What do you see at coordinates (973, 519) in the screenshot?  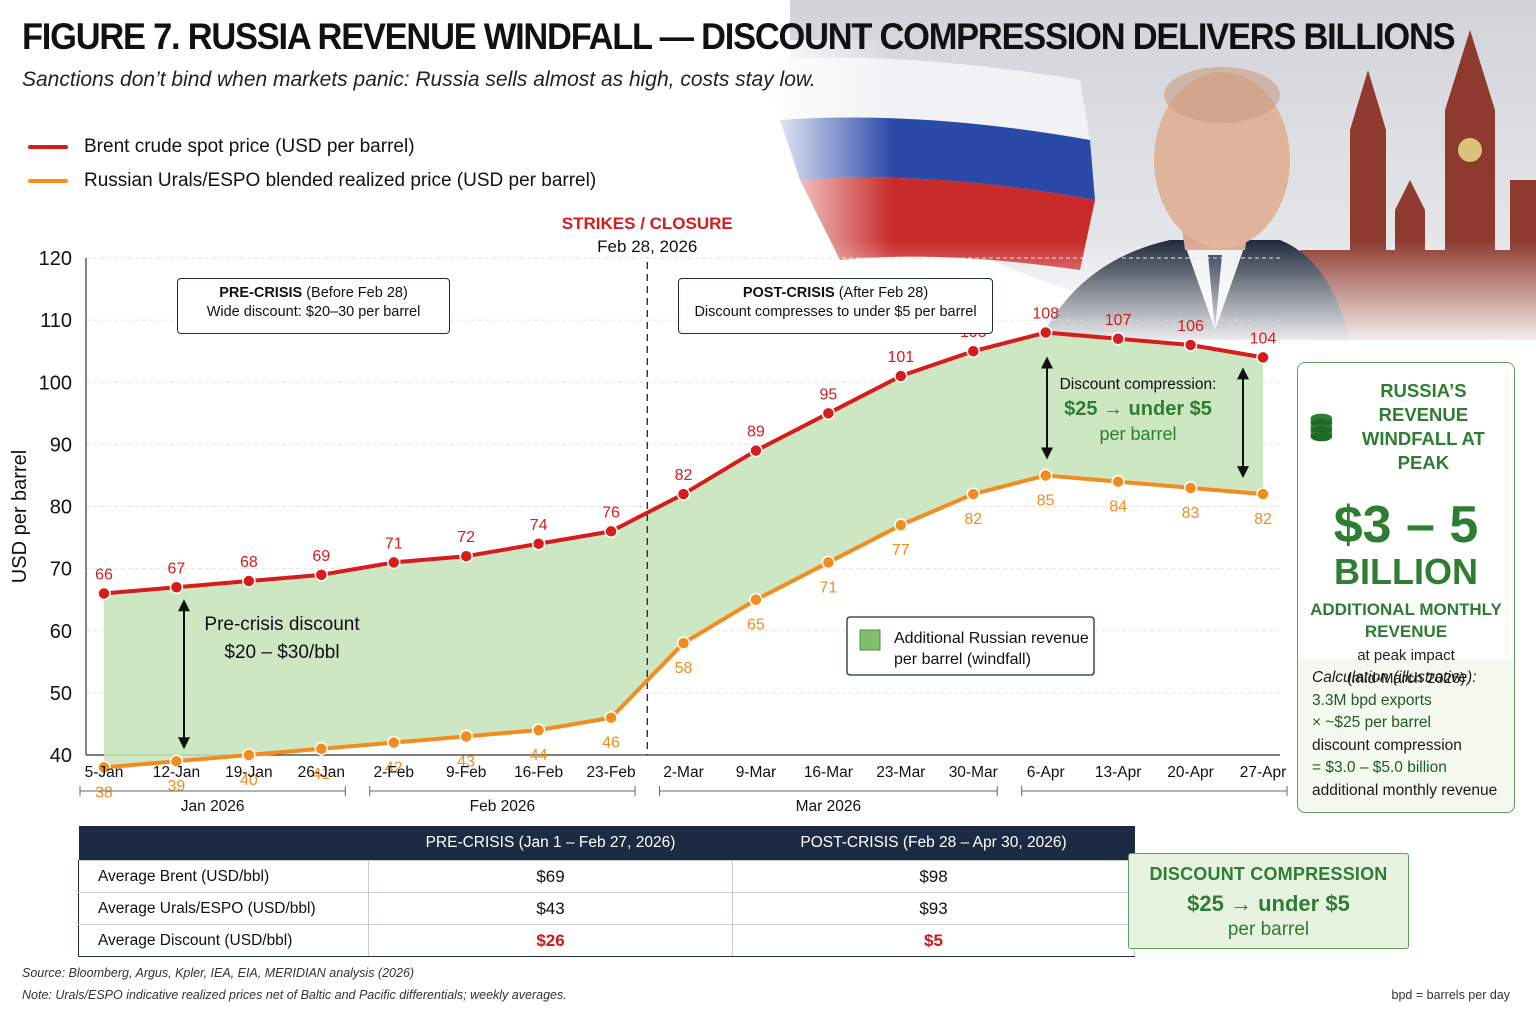 I see `data-label-urals: 82` at bounding box center [973, 519].